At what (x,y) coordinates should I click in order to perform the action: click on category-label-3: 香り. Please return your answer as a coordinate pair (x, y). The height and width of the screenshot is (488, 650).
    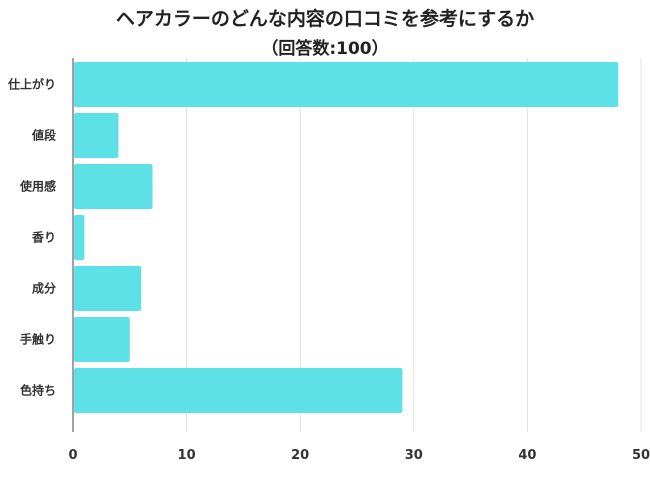
    Looking at the image, I should click on (43, 237).